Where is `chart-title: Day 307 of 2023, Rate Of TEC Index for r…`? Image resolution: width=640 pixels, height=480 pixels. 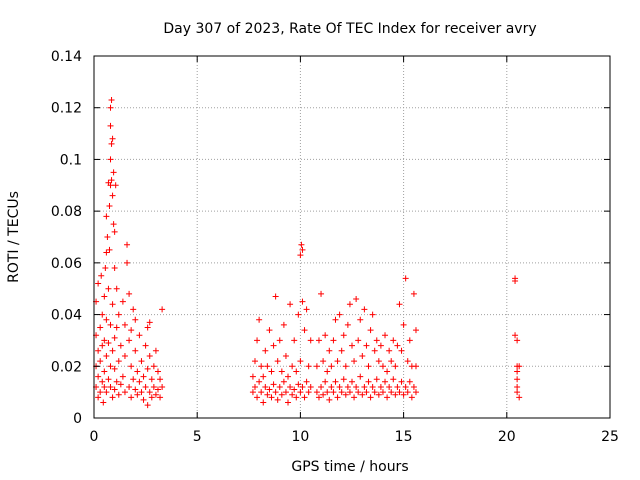 chart-title: Day 307 of 2023, Rate Of TEC Index for r… is located at coordinates (349, 29).